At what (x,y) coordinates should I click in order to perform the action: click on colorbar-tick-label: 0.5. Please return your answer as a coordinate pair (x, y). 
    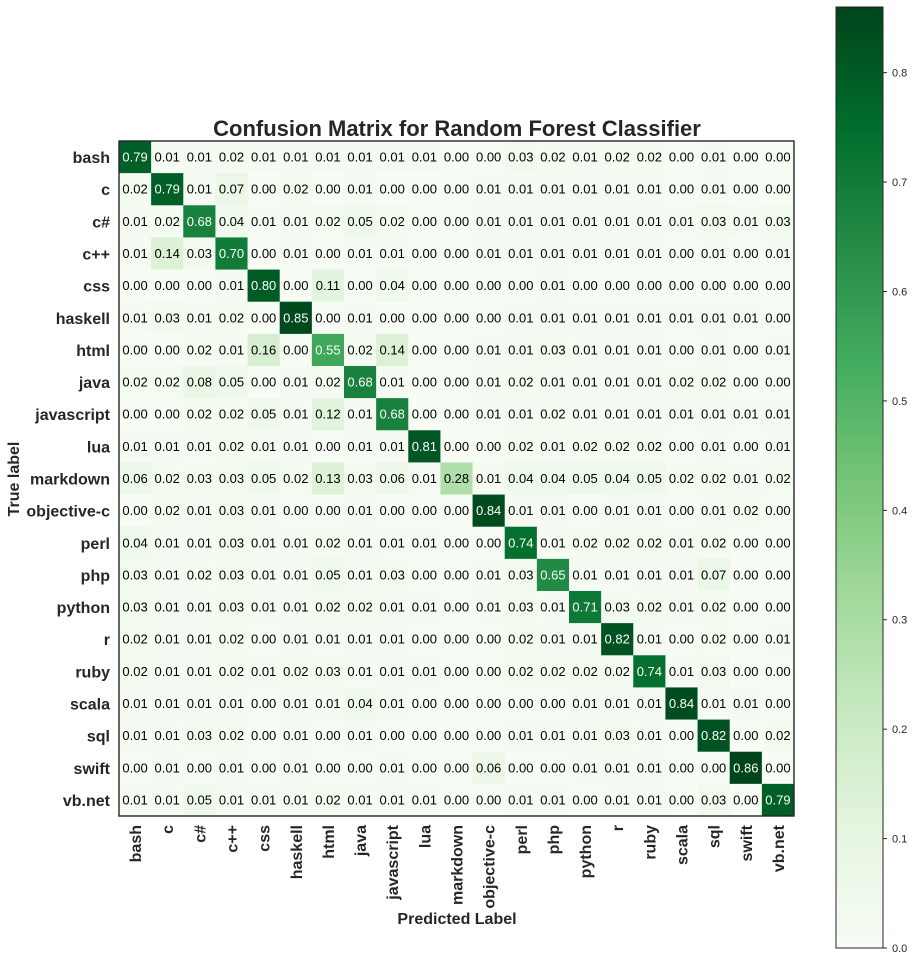
    Looking at the image, I should click on (899, 402).